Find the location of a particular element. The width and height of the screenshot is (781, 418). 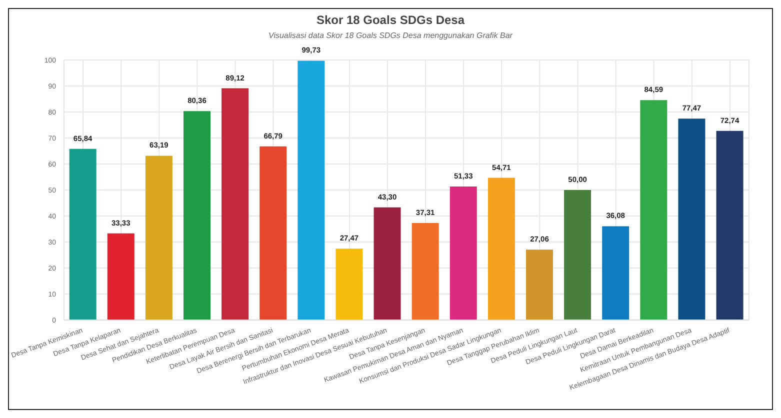

chart-subtitle: Visualisasi data Skor 18 Goals SDGs Desa menggunakan Grafik Bar is located at coordinates (391, 35).